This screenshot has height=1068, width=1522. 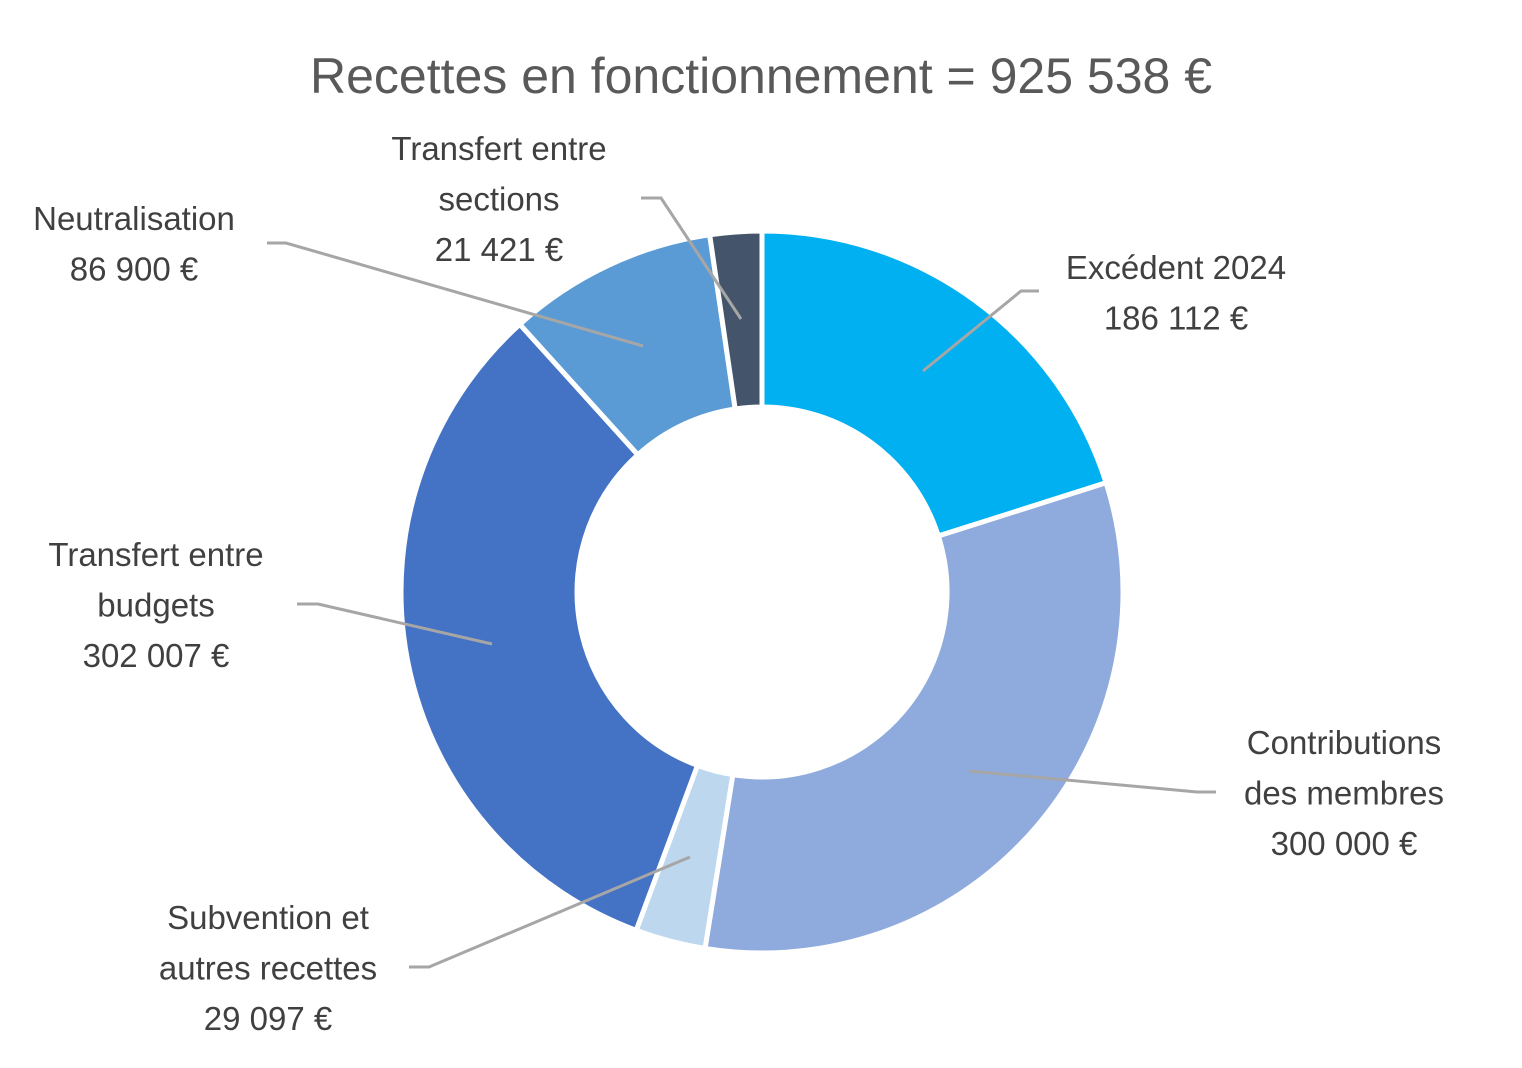 I want to click on data-label: Excédent 2024 186 112 €, so click(x=1176, y=293).